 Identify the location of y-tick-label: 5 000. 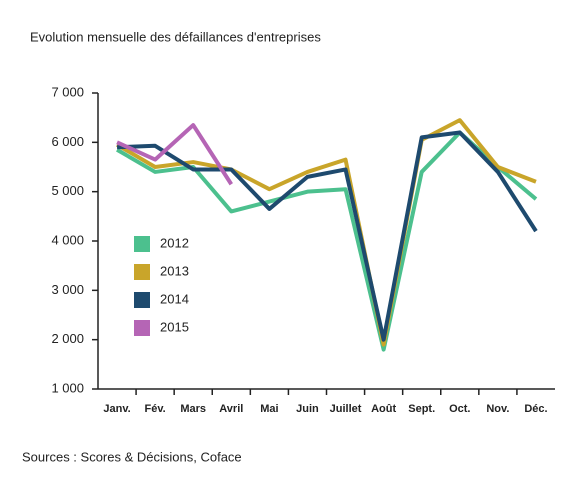
(67, 190).